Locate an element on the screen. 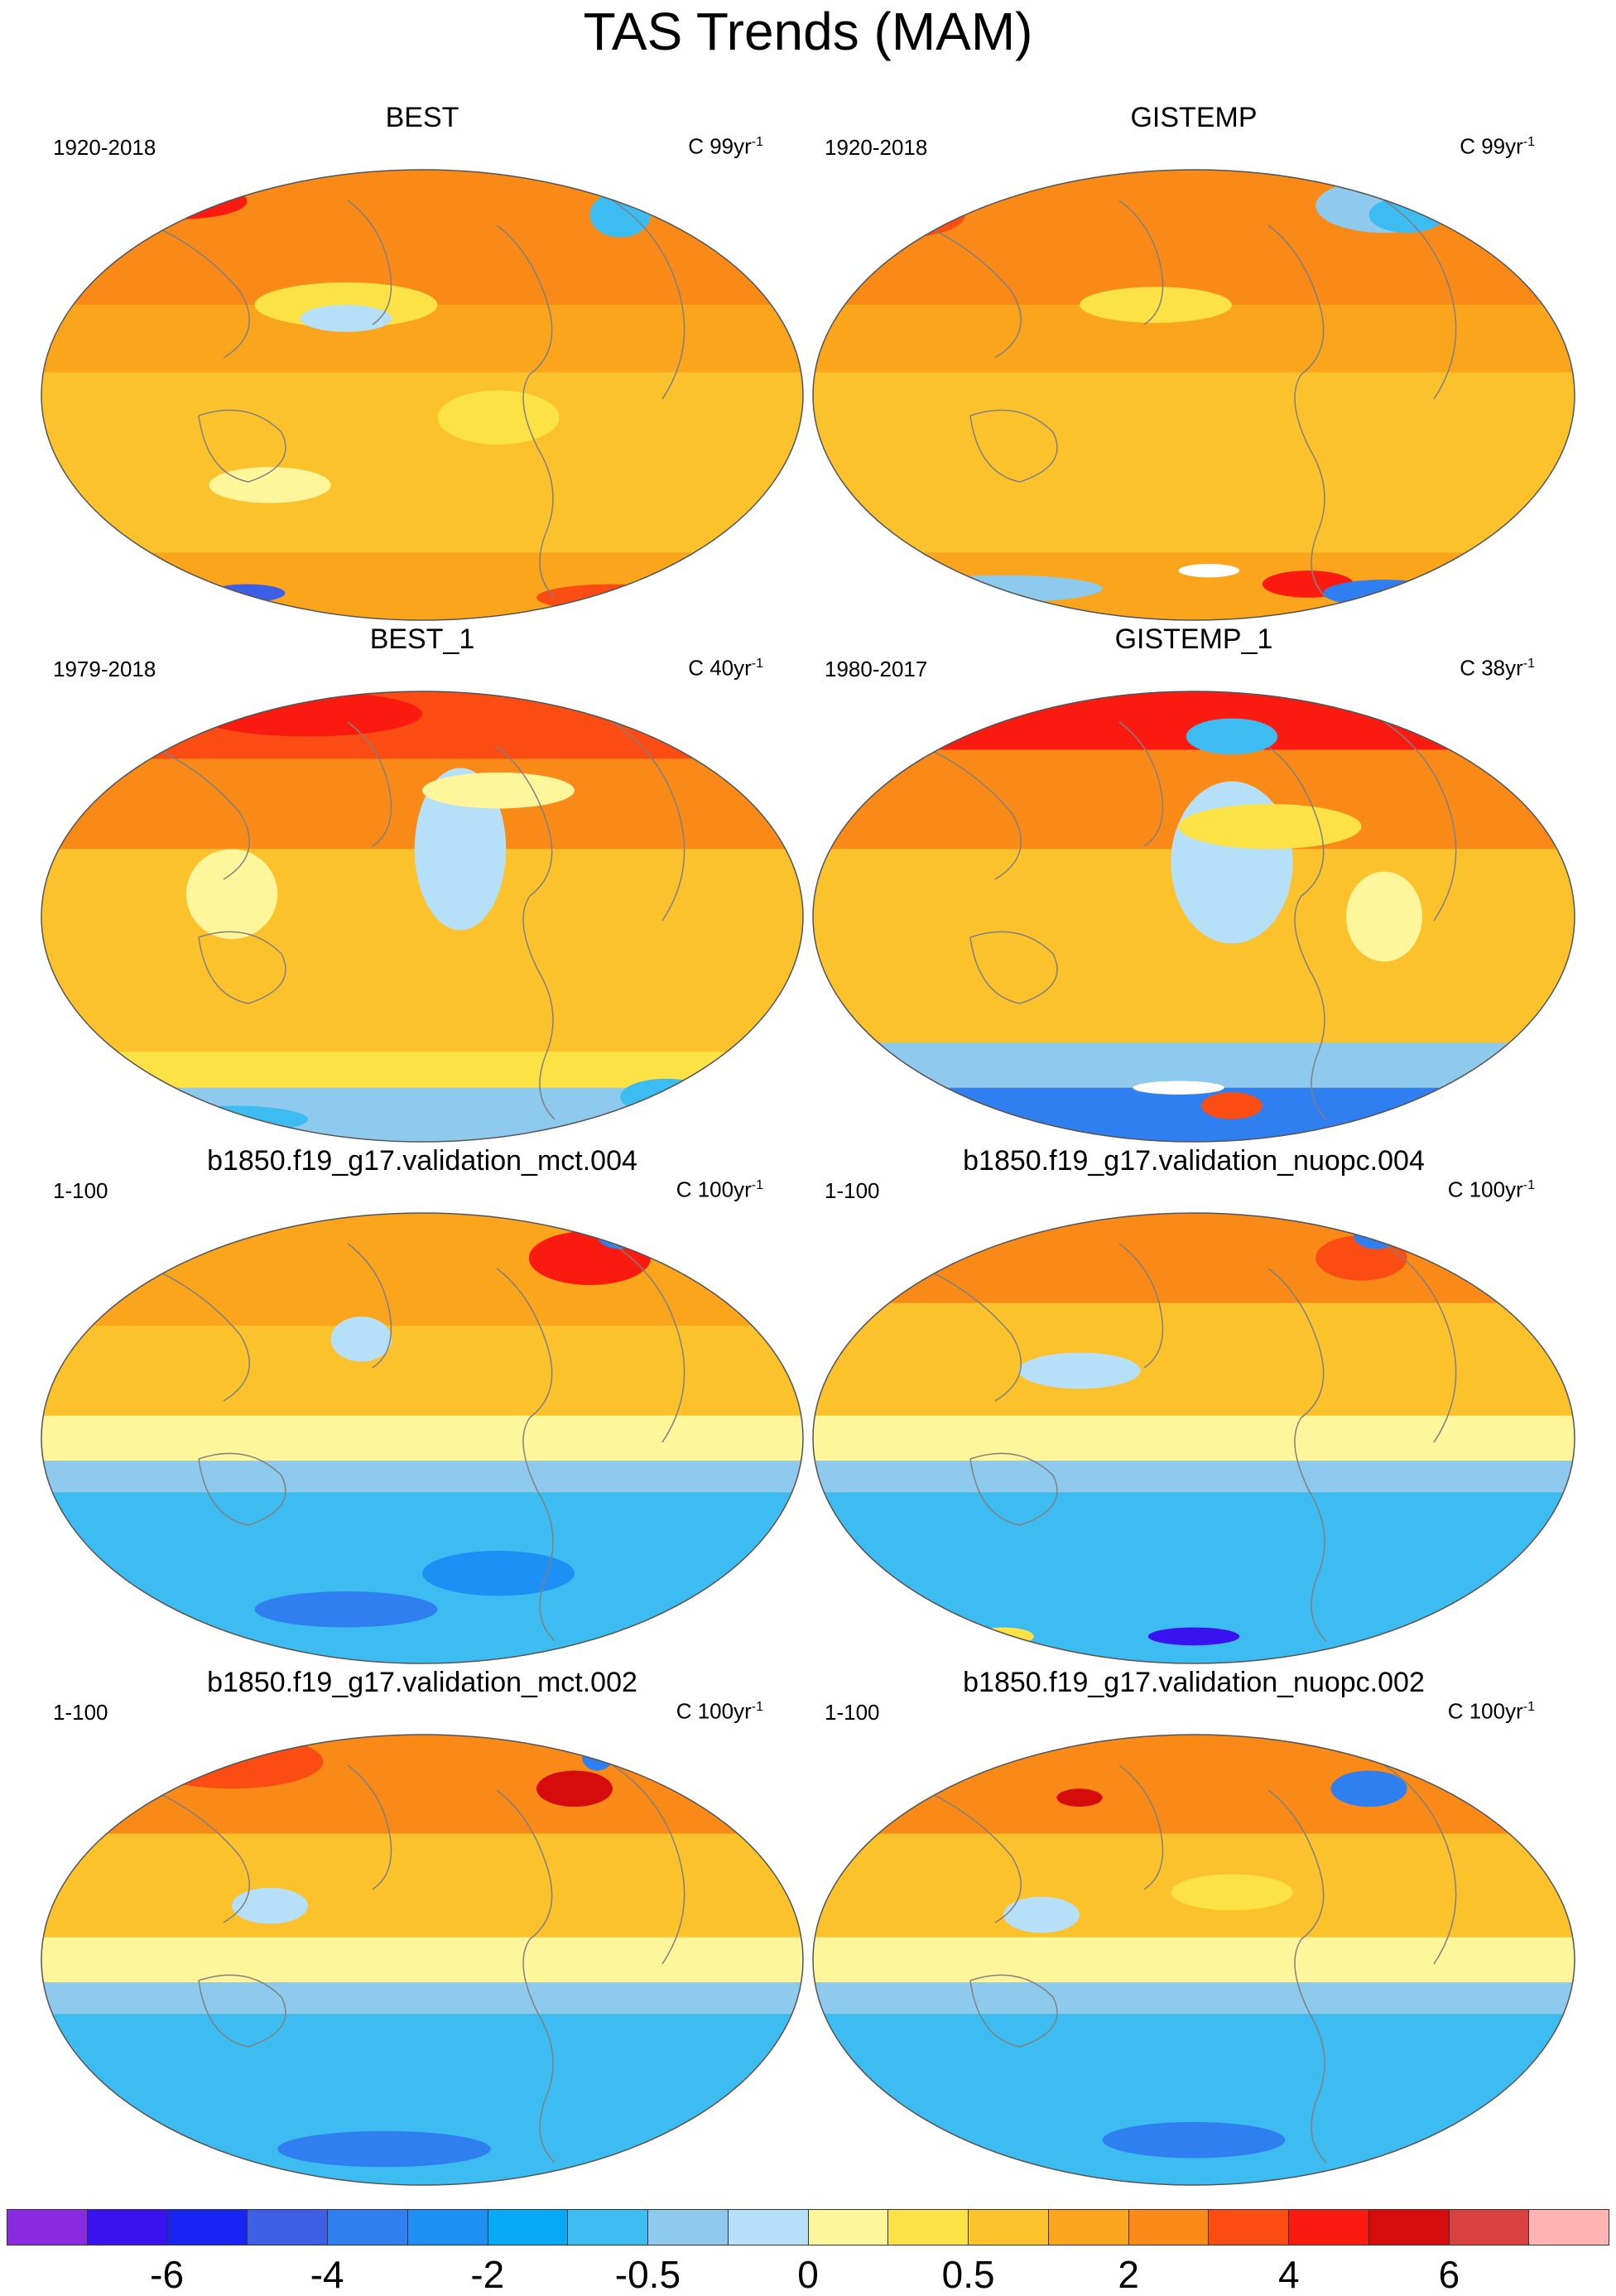 The height and width of the screenshot is (2296, 1616). map-panel: GISTEMP_1 1980-2017 C 38yr-1 is located at coordinates (1194, 883).